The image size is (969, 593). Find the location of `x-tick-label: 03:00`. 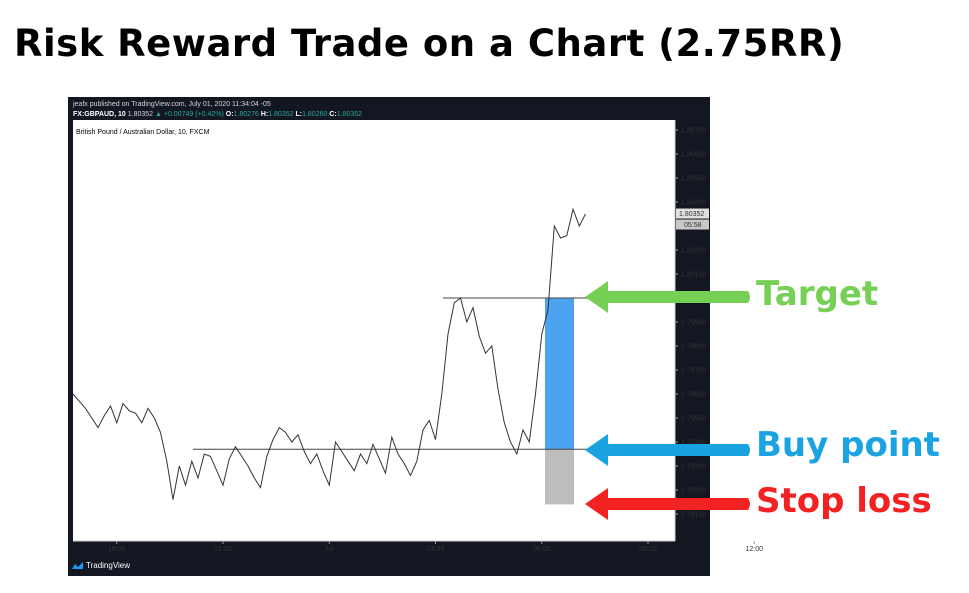

x-tick-label: 03:00 is located at coordinates (436, 549).